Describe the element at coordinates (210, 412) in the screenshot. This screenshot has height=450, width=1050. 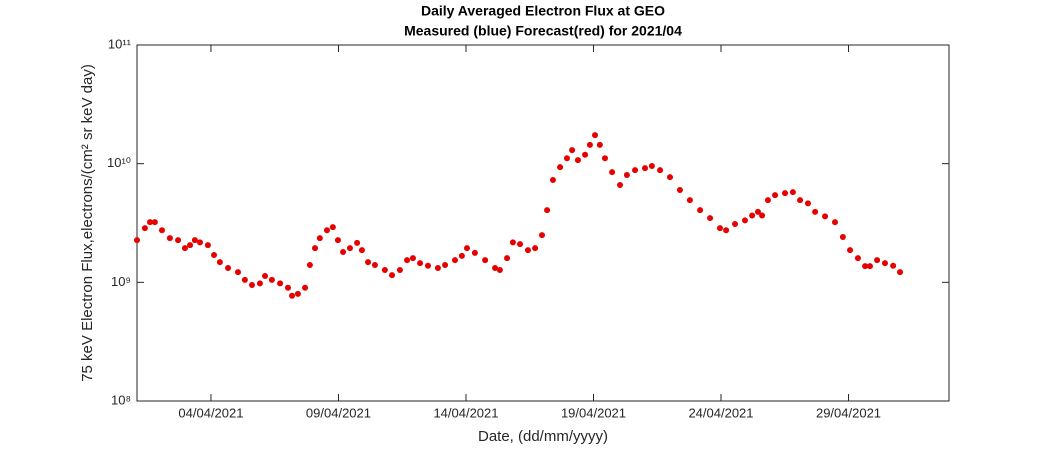
I see `x-tick-label: 04/04/2021` at that location.